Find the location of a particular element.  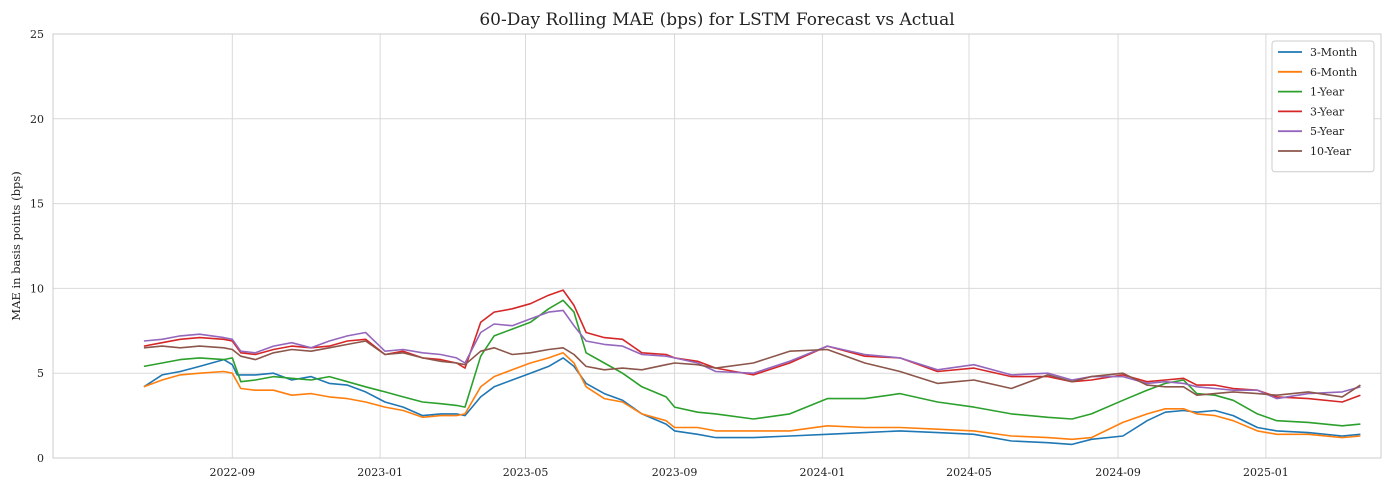

y-tick-label: 15 is located at coordinates (37, 204).